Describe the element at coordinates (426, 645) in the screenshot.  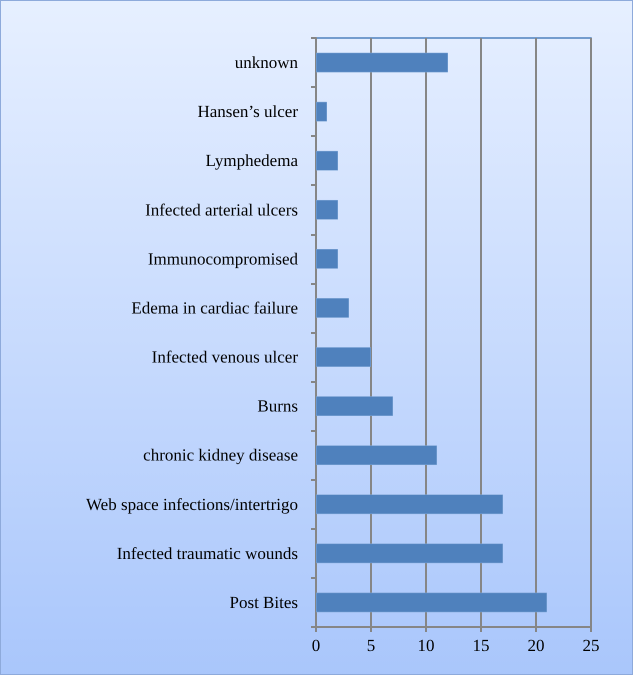
I see `x-tick-label: 10` at that location.